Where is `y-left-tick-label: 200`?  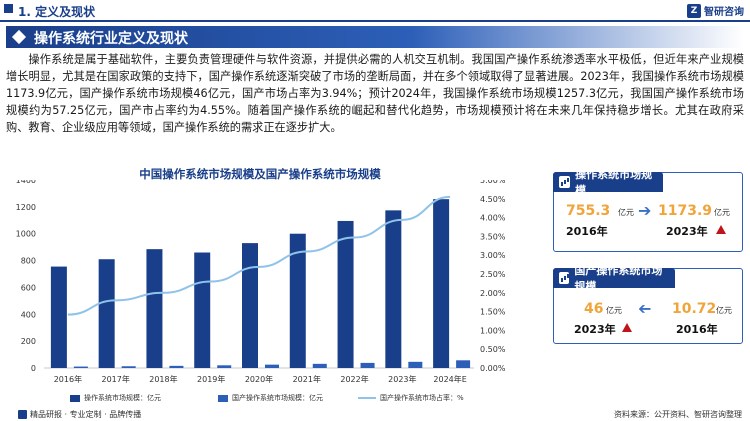 y-left-tick-label: 200 is located at coordinates (28, 341).